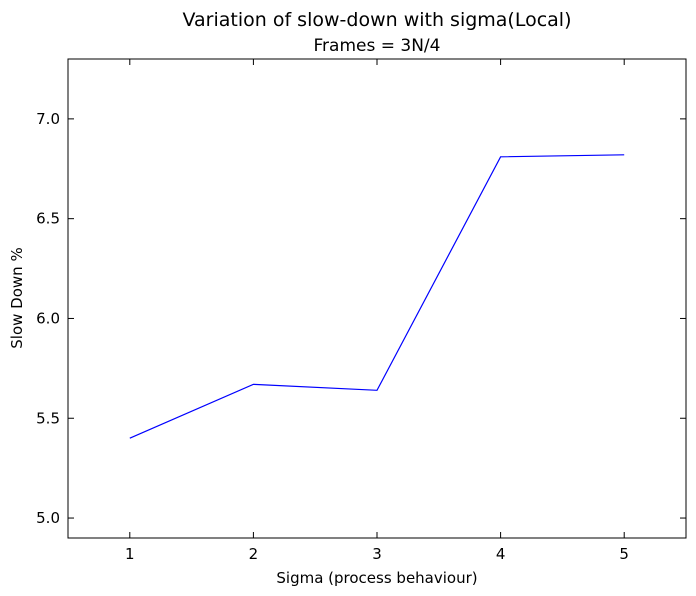  I want to click on x-tick-label: 2, so click(254, 554).